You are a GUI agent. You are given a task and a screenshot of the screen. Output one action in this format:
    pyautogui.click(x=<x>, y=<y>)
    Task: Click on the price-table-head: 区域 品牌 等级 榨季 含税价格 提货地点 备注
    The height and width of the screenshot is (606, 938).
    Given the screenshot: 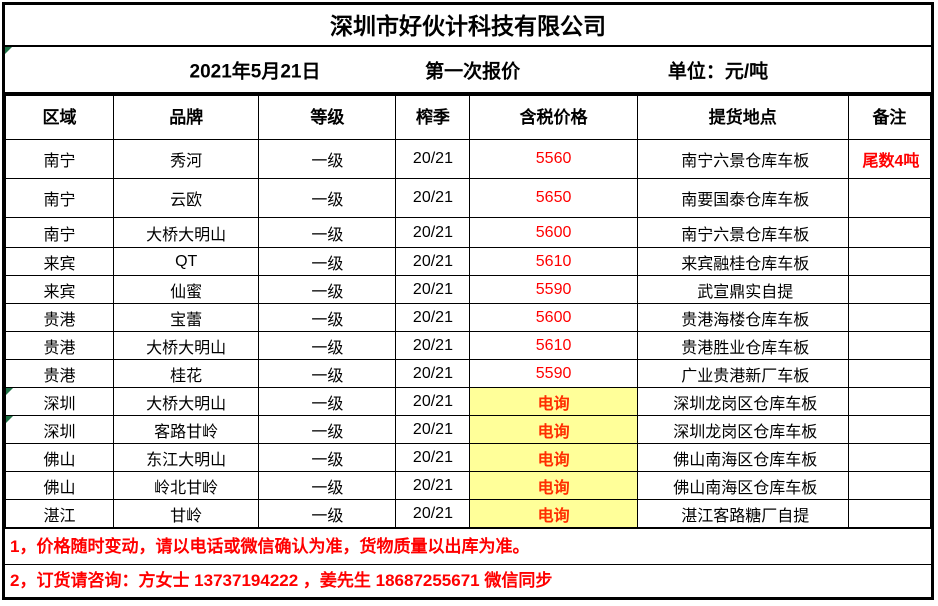 What is the action you would take?
    pyautogui.click(x=468, y=117)
    